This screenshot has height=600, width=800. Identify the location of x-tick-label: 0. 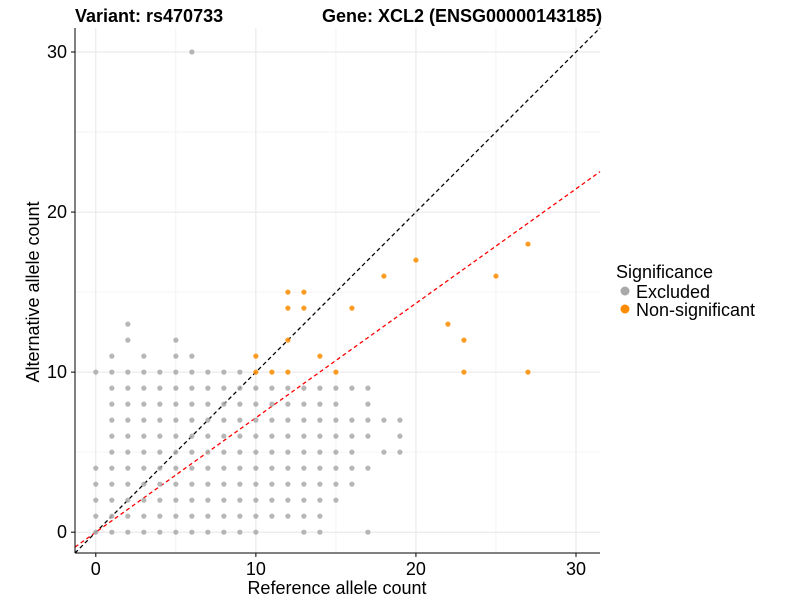
(96, 569).